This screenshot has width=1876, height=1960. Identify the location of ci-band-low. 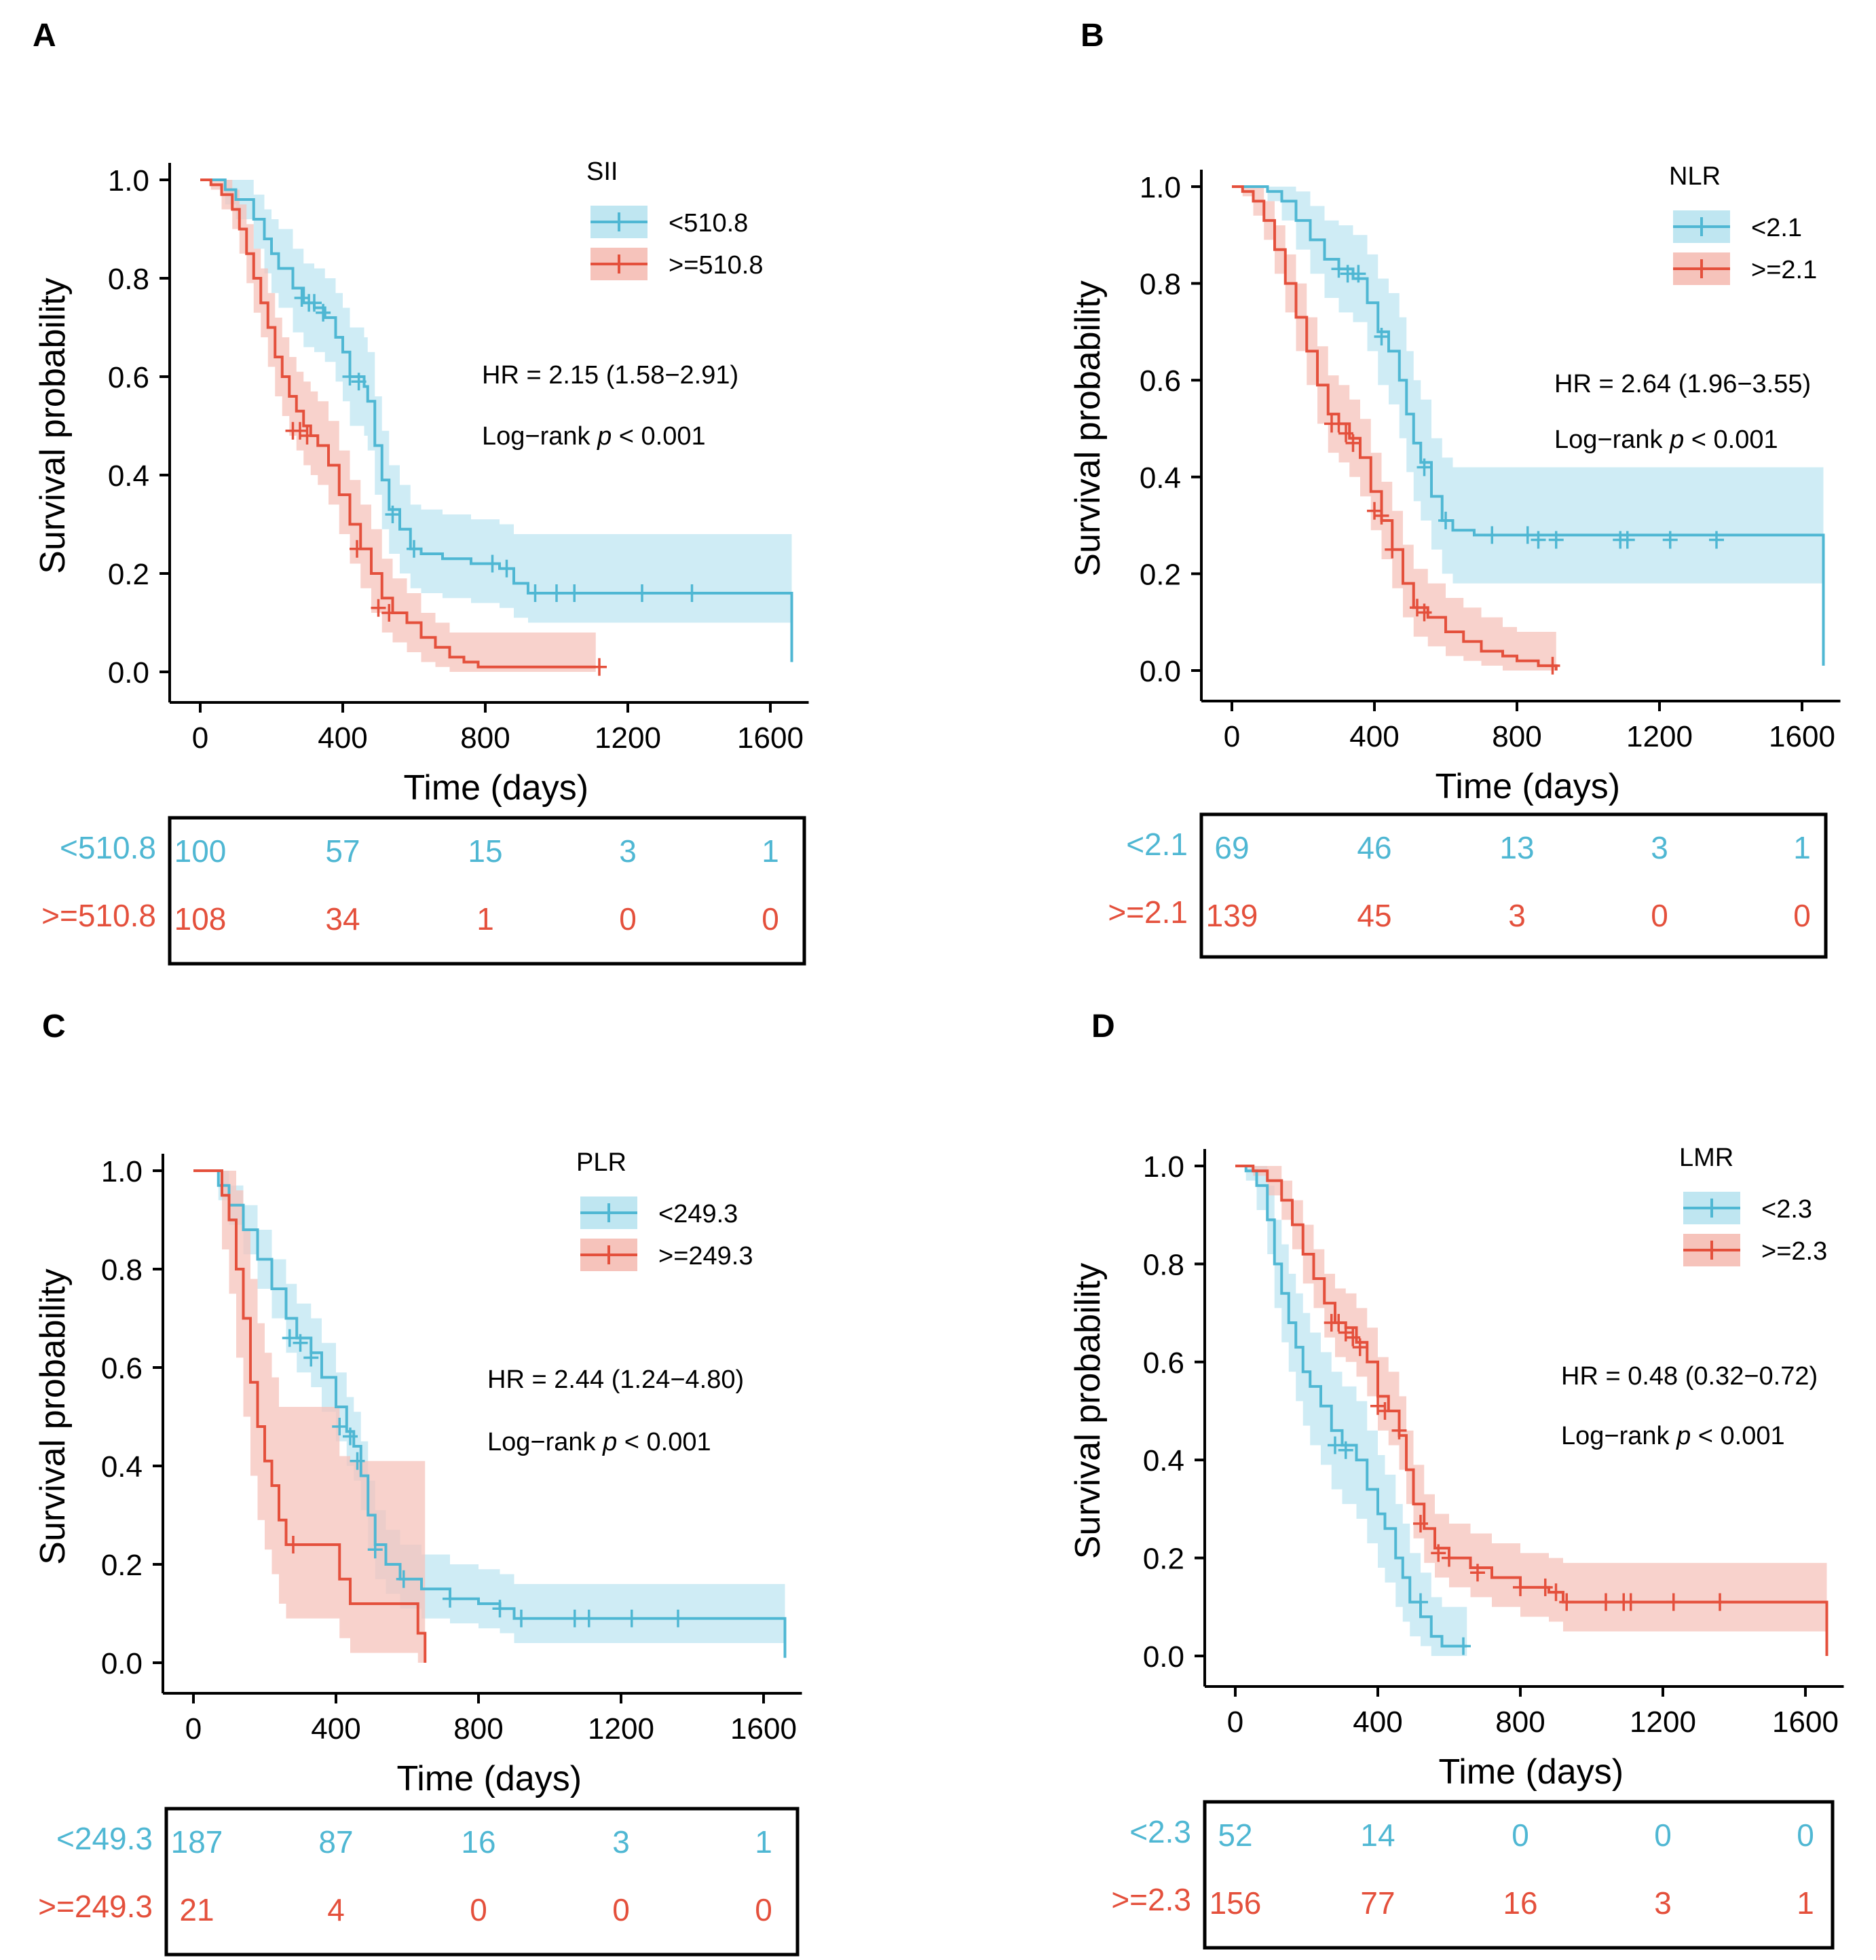
(496, 401).